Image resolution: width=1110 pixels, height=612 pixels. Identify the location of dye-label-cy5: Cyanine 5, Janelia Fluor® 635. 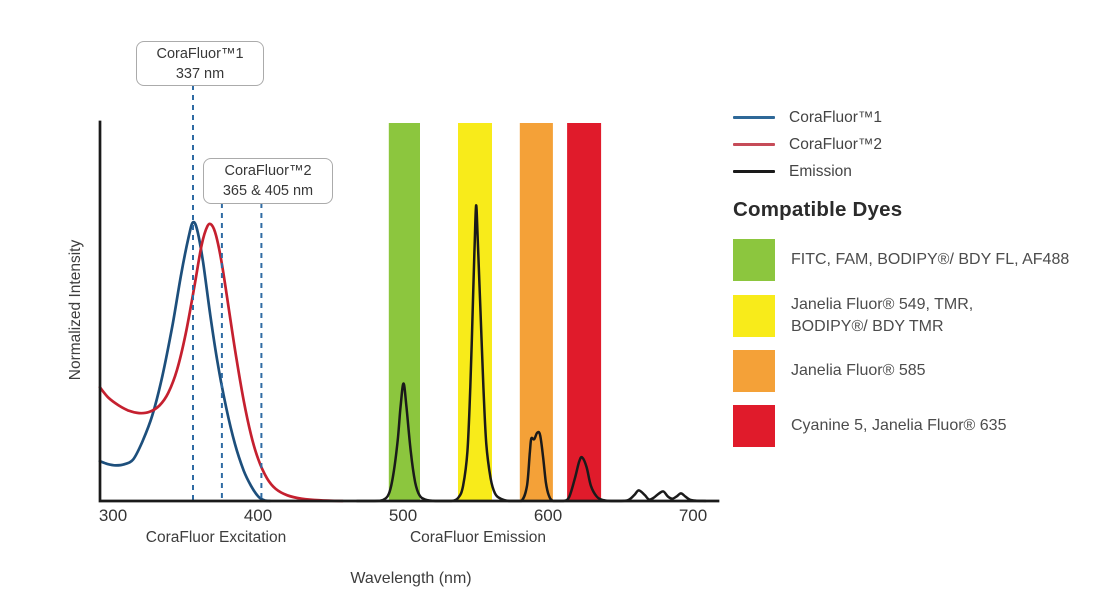
(898, 426).